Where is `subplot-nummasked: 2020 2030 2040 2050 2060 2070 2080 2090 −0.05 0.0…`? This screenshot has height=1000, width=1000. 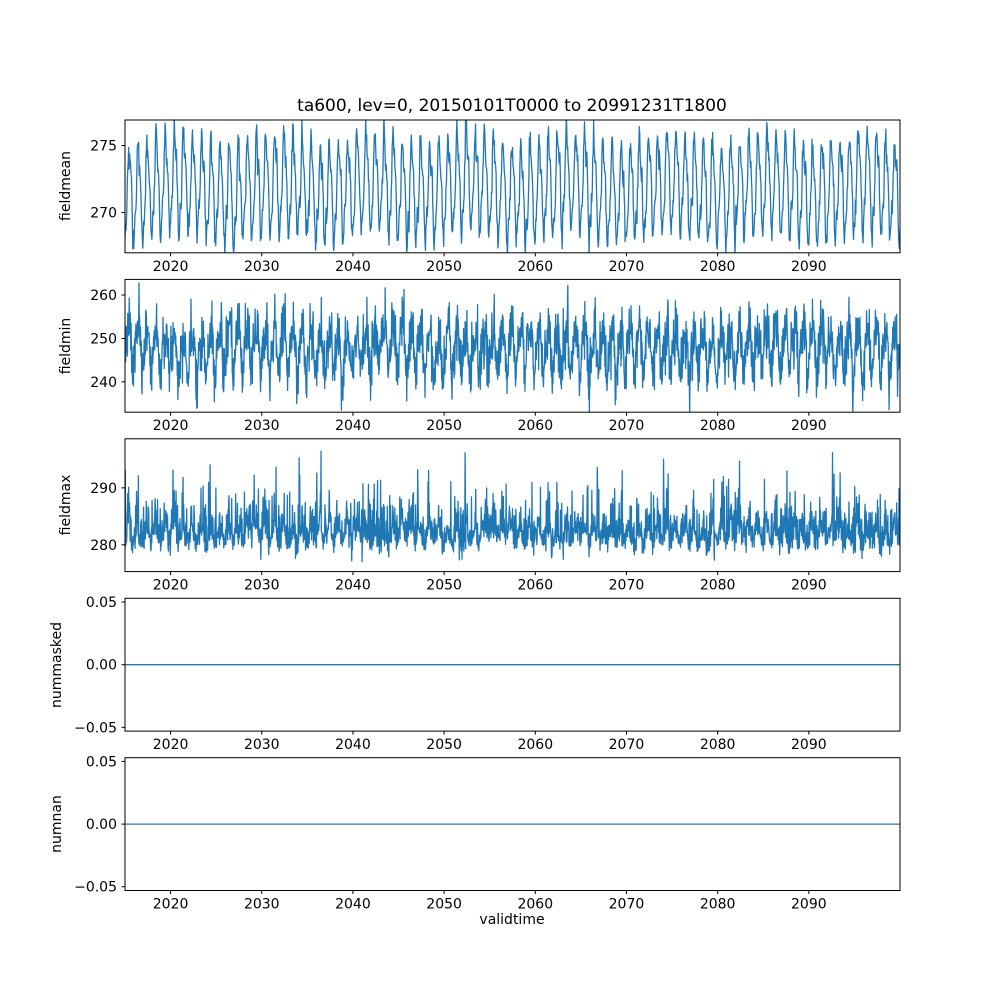
subplot-nummasked: 2020 2030 2040 2050 2060 2070 2080 2090 −0.05 0.0… is located at coordinates (487, 674).